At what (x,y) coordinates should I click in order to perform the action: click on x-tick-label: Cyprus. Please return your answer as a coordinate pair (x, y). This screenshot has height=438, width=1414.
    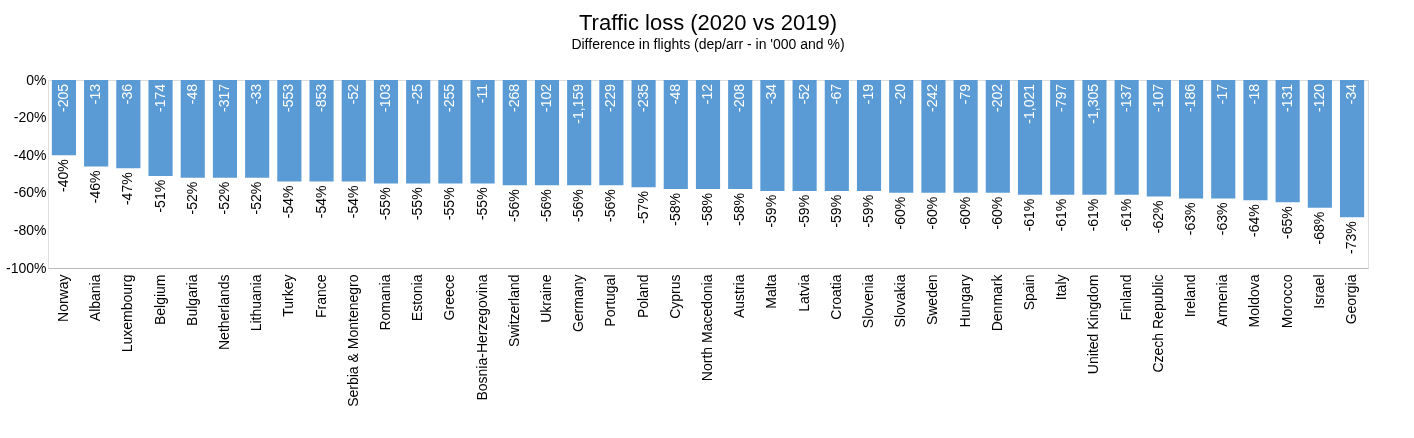
    Looking at the image, I should click on (674, 296).